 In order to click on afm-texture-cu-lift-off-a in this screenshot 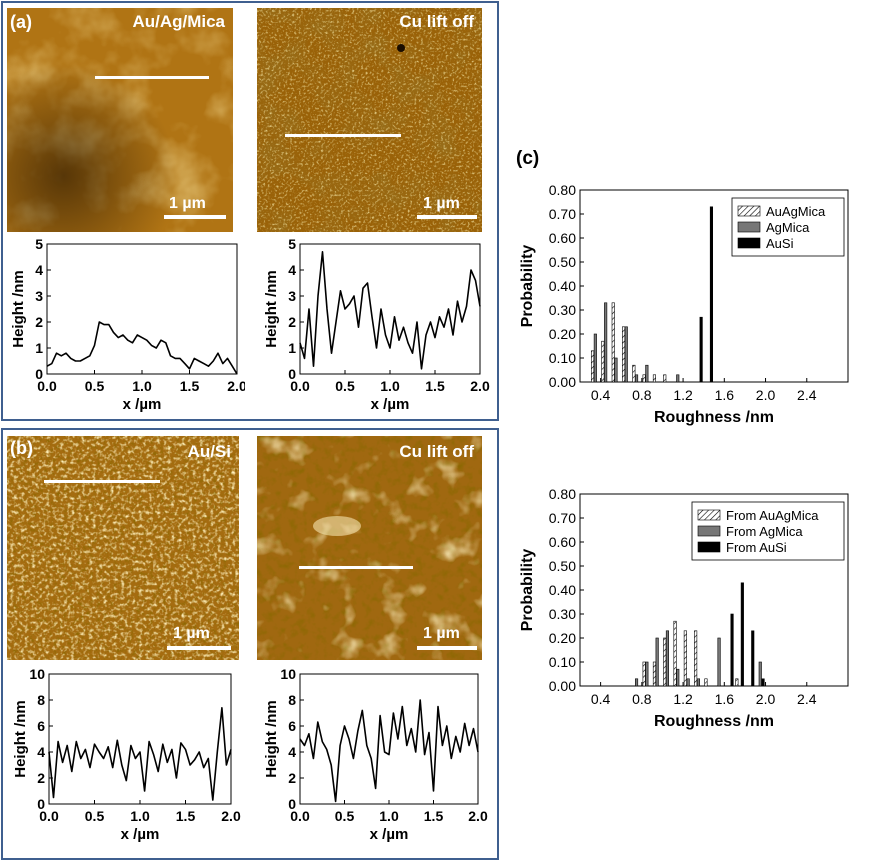, I will do `click(369, 120)`.